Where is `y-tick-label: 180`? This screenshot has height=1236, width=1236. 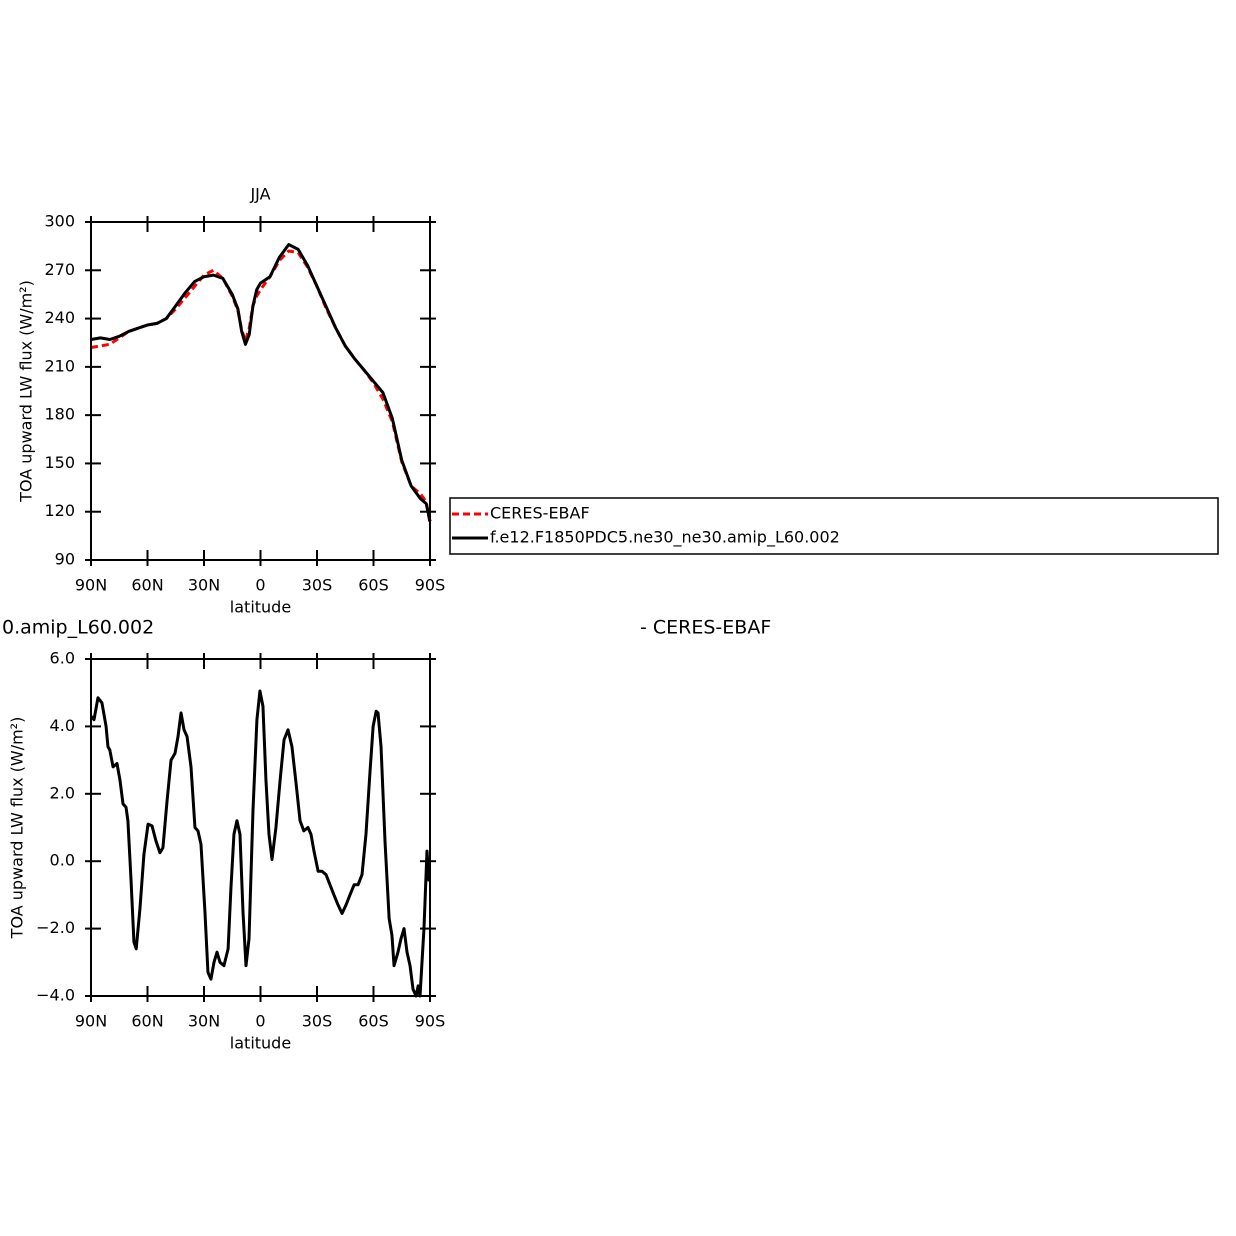 y-tick-label: 180 is located at coordinates (59, 414).